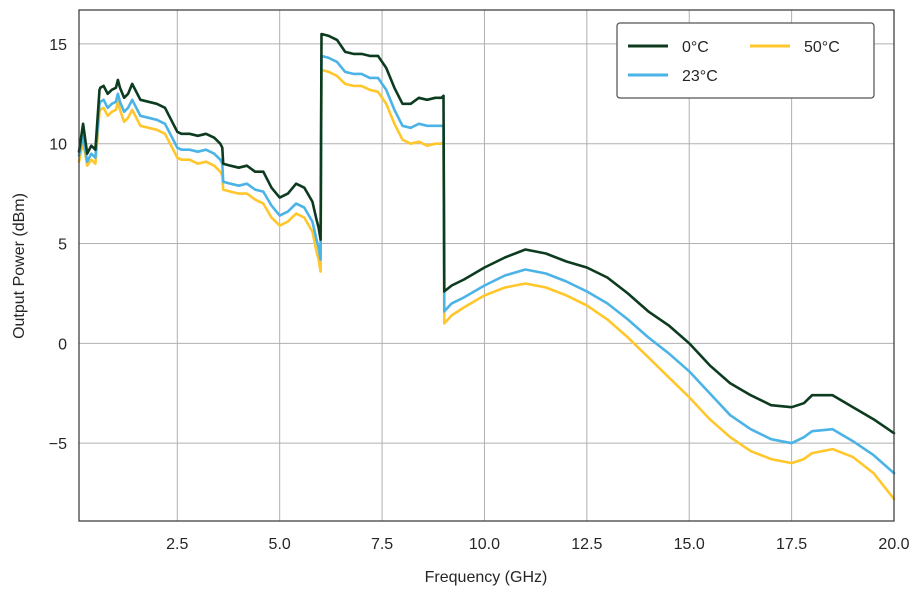 The height and width of the screenshot is (591, 914). I want to click on legend-box, so click(745, 60).